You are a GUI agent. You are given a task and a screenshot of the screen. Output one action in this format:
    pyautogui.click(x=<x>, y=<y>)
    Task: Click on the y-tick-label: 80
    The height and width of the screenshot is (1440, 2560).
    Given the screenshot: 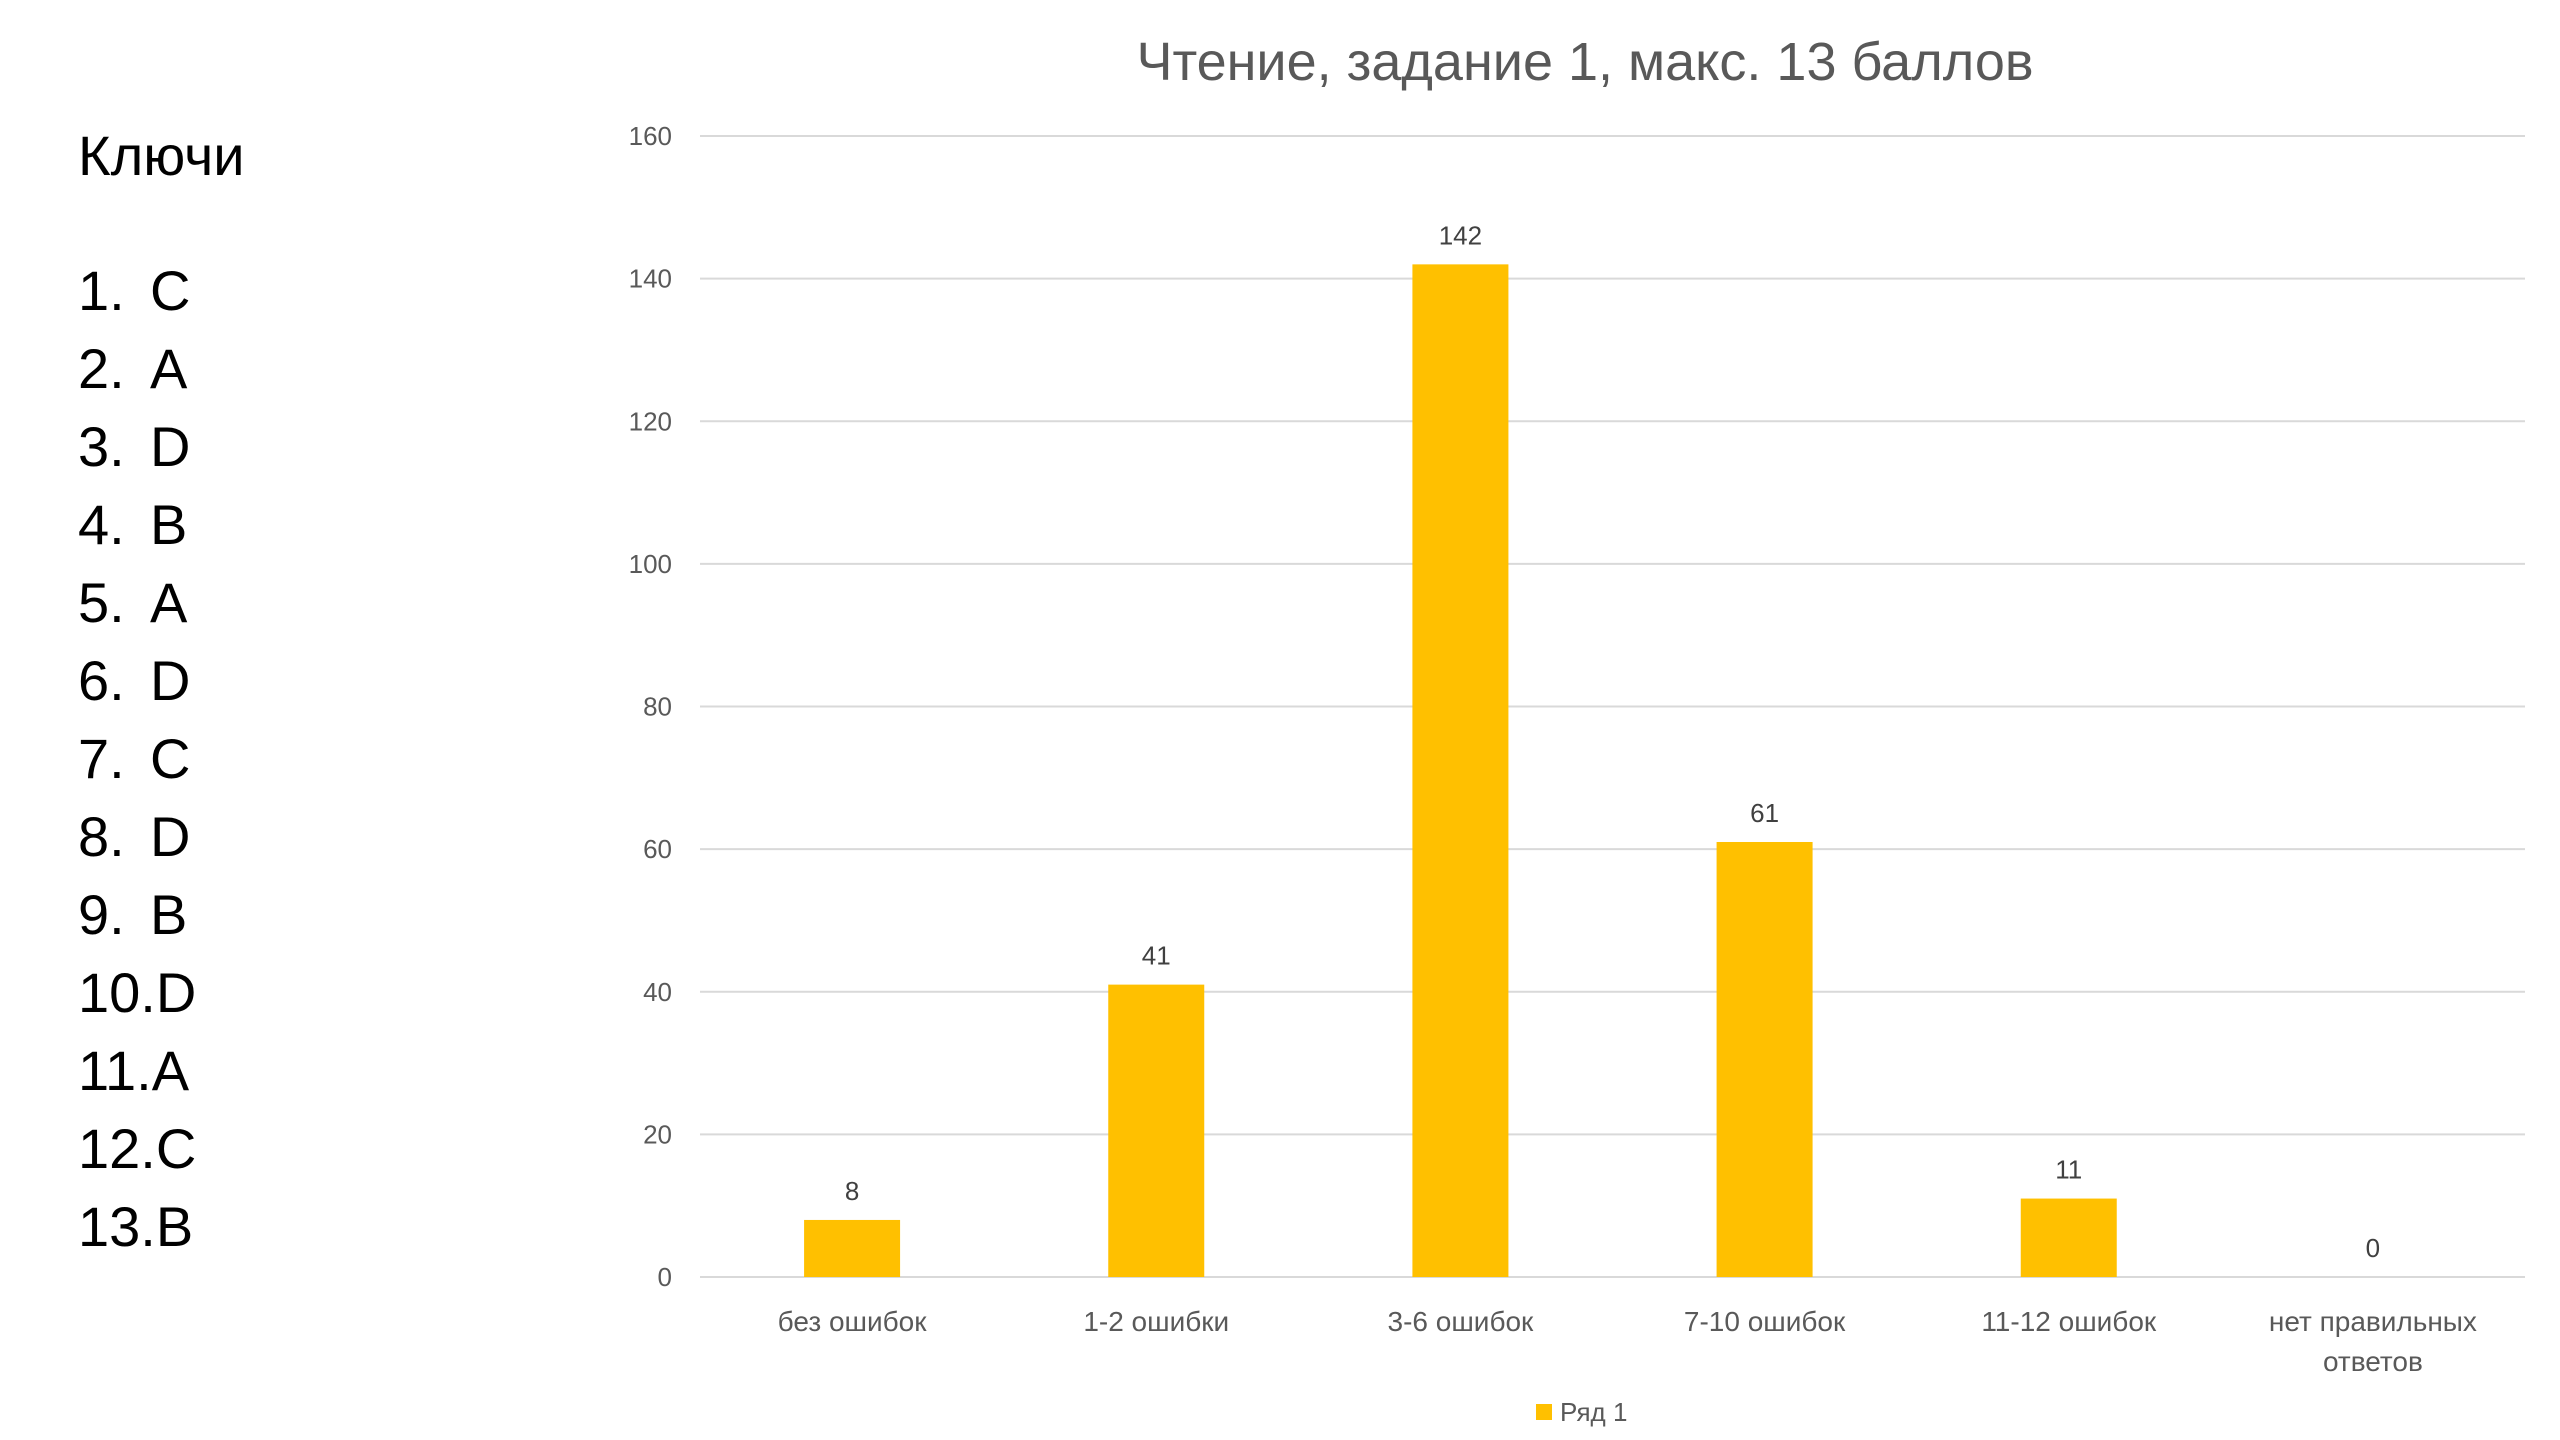 What is the action you would take?
    pyautogui.click(x=657, y=707)
    